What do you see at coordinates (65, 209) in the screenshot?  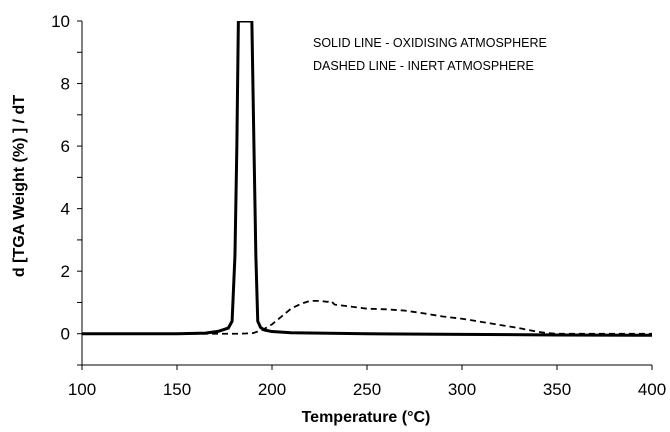 I see `y-tick-label: 4` at bounding box center [65, 209].